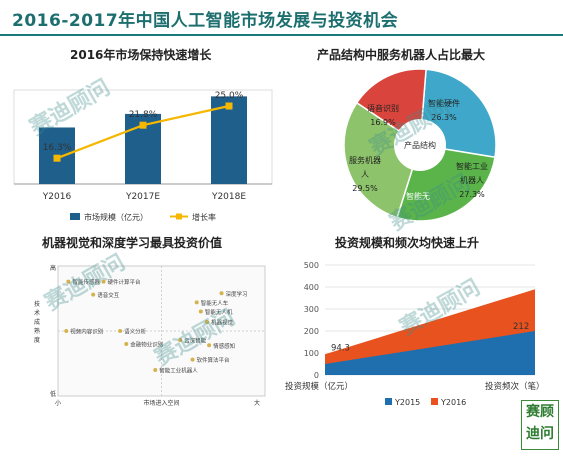  What do you see at coordinates (57, 148) in the screenshot?
I see `growth-rate-label: 16.3%` at bounding box center [57, 148].